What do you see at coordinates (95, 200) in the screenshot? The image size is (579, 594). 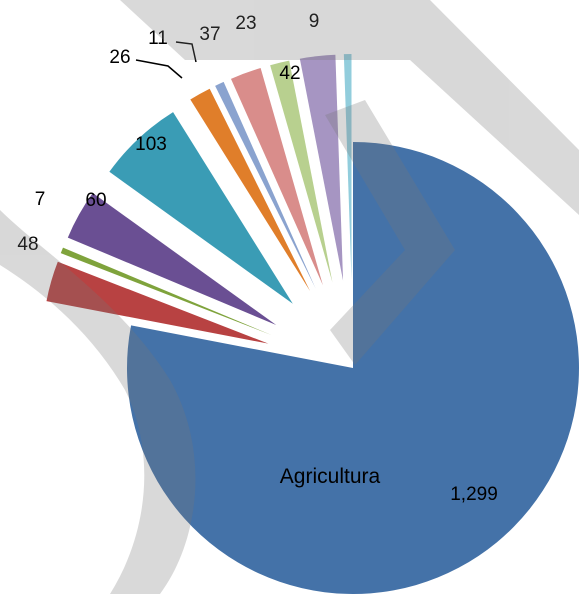 I see `slice-value-label-3: 60` at bounding box center [95, 200].